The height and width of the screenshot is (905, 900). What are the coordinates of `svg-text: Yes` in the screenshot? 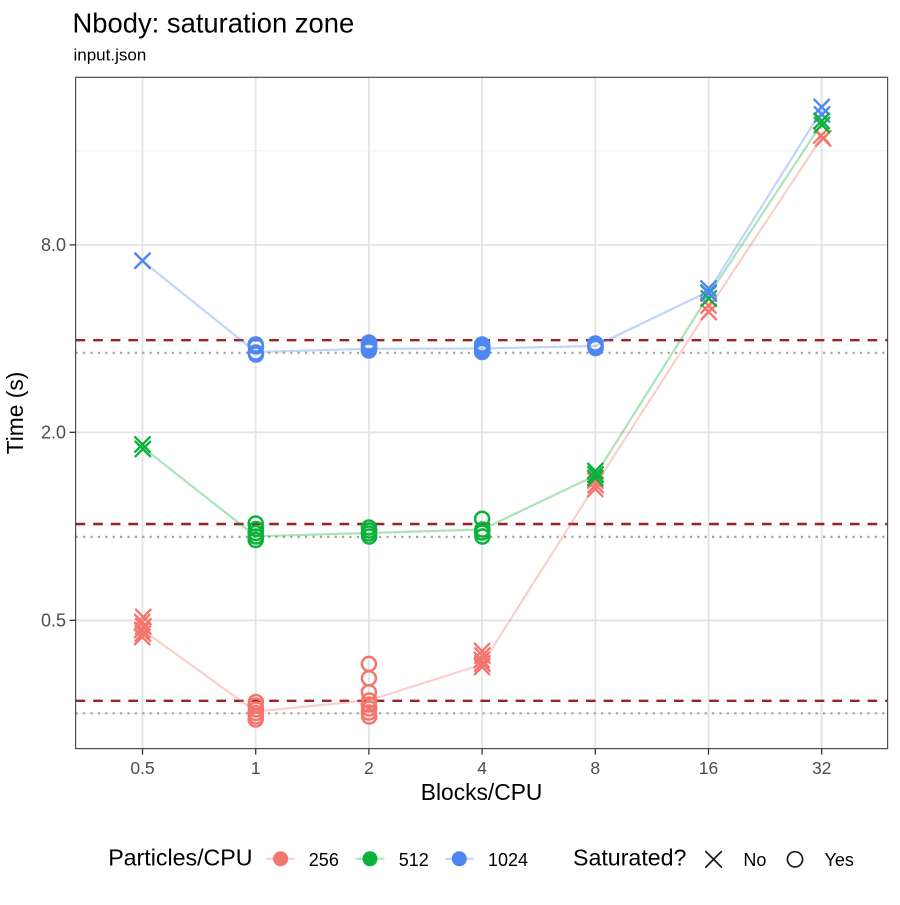 It's located at (839, 860).